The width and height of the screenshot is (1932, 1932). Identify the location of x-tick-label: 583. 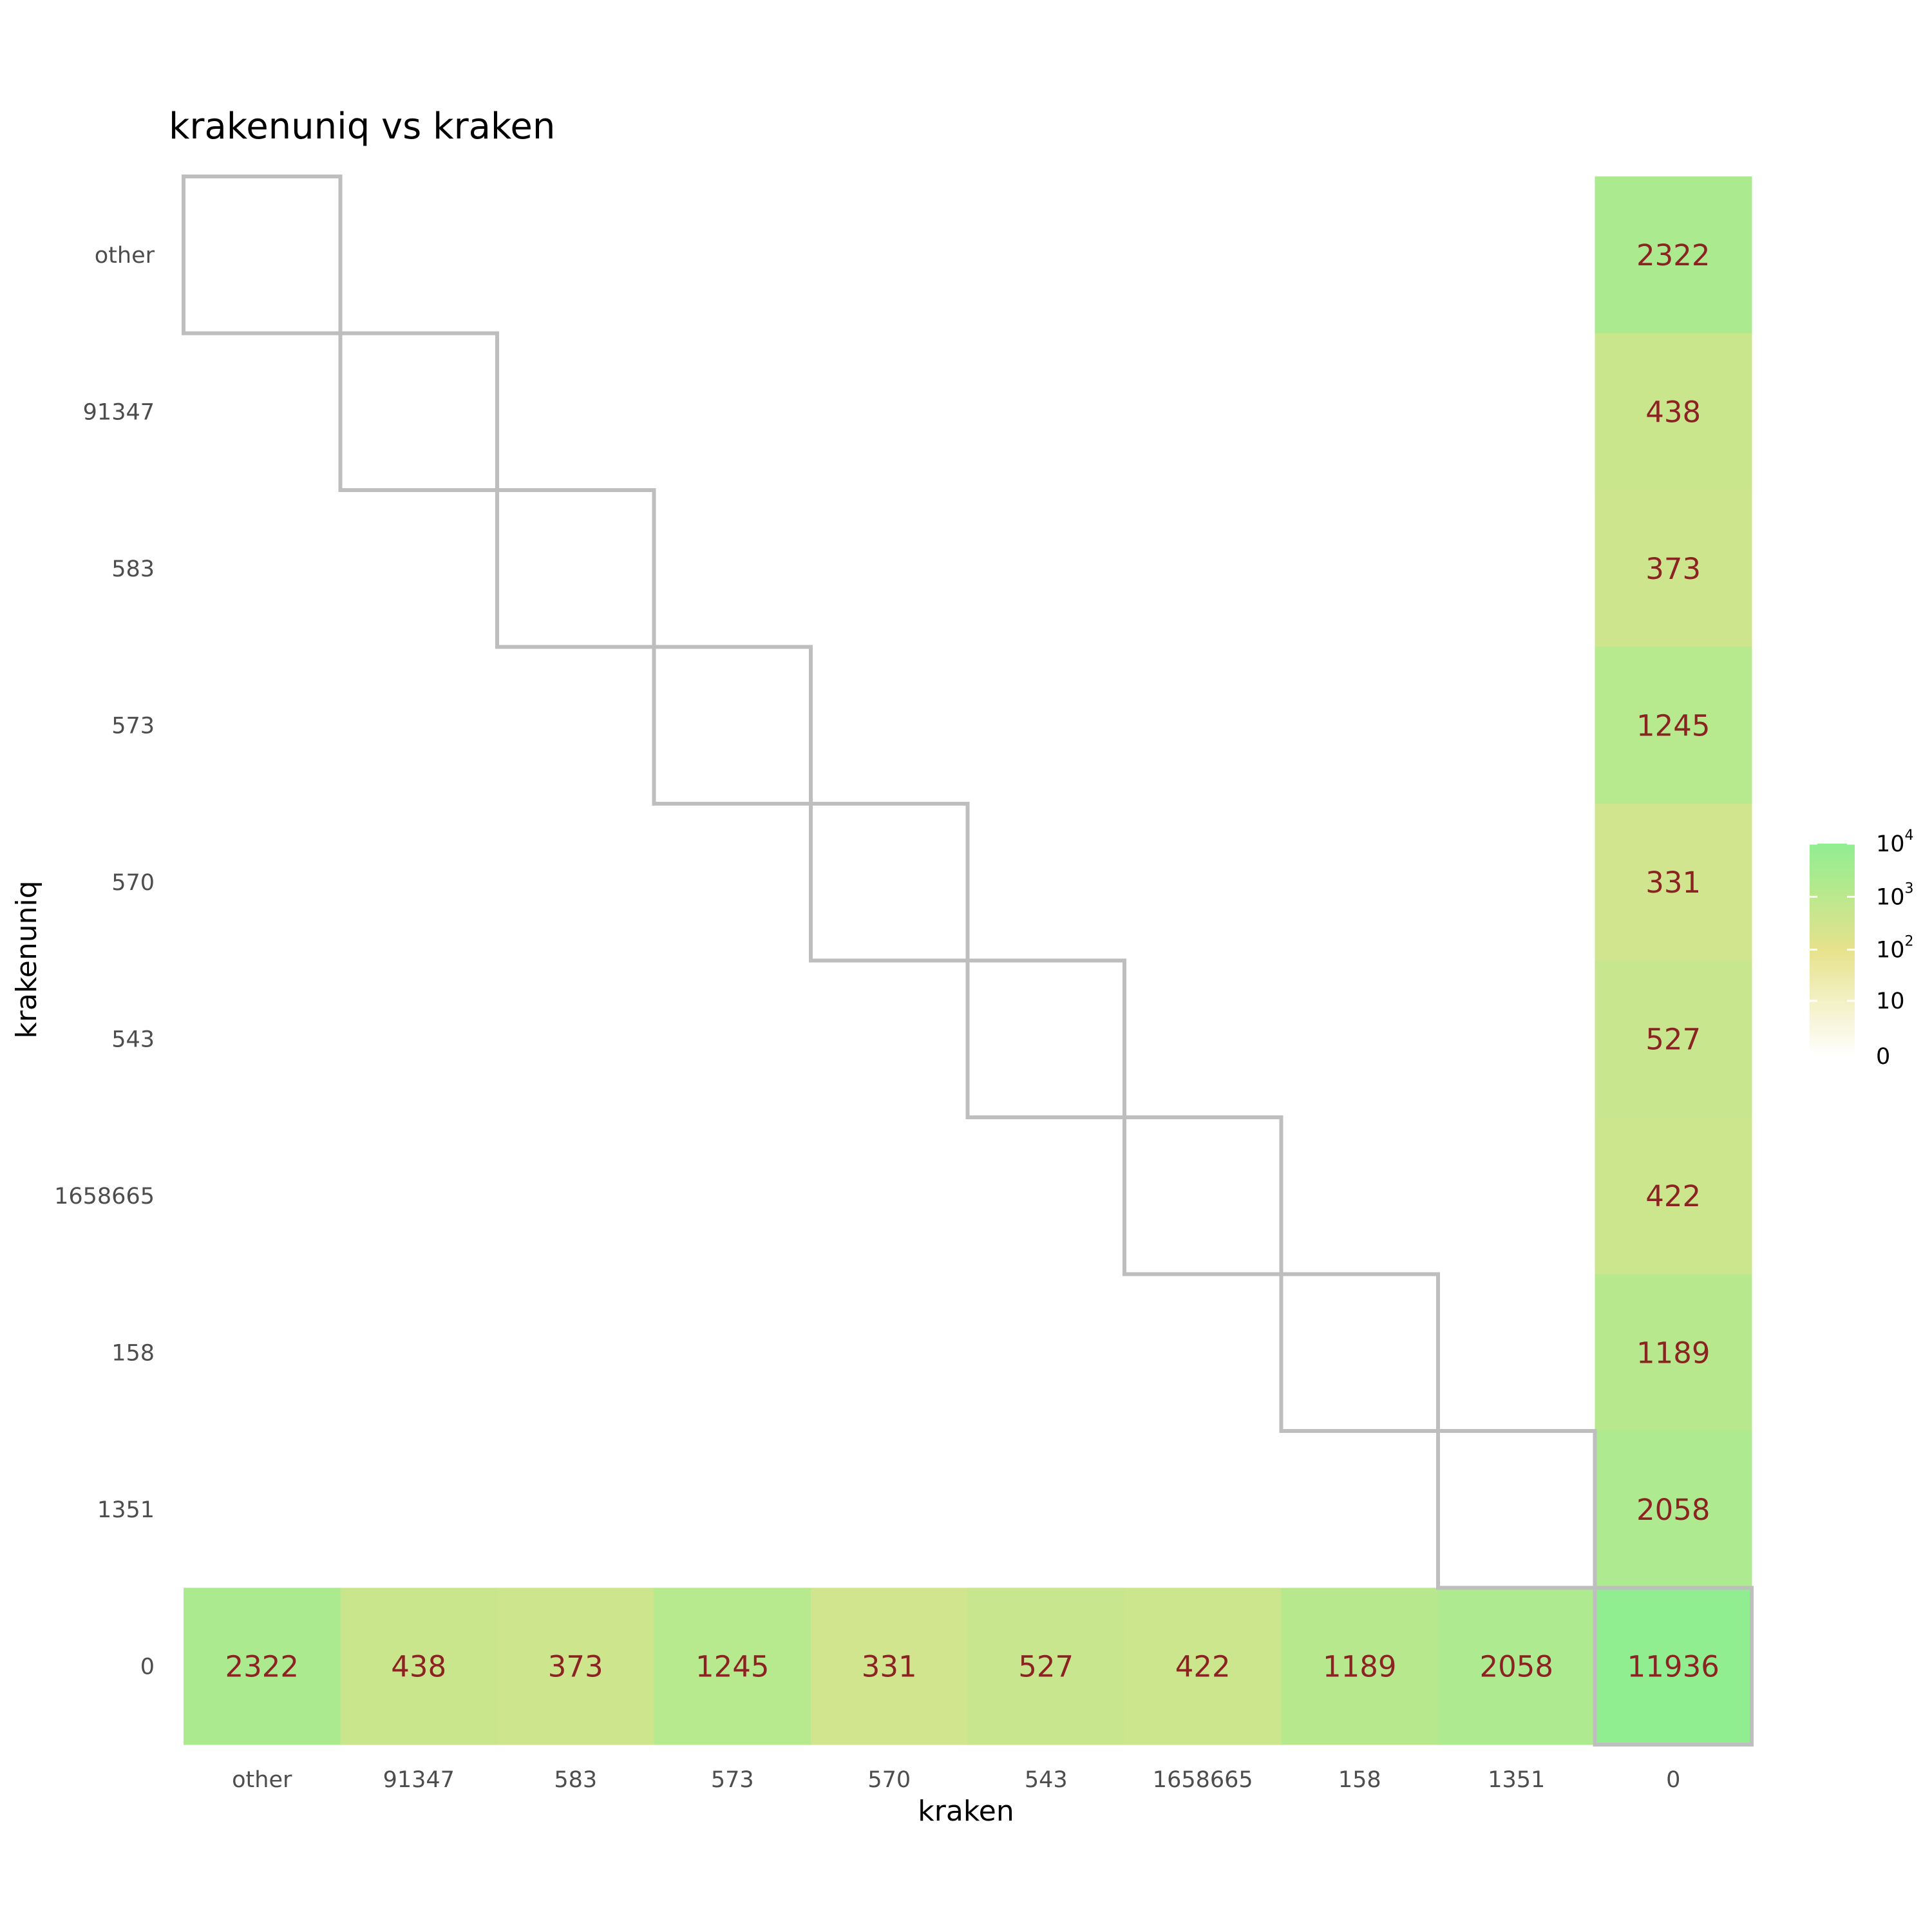
(575, 1780).